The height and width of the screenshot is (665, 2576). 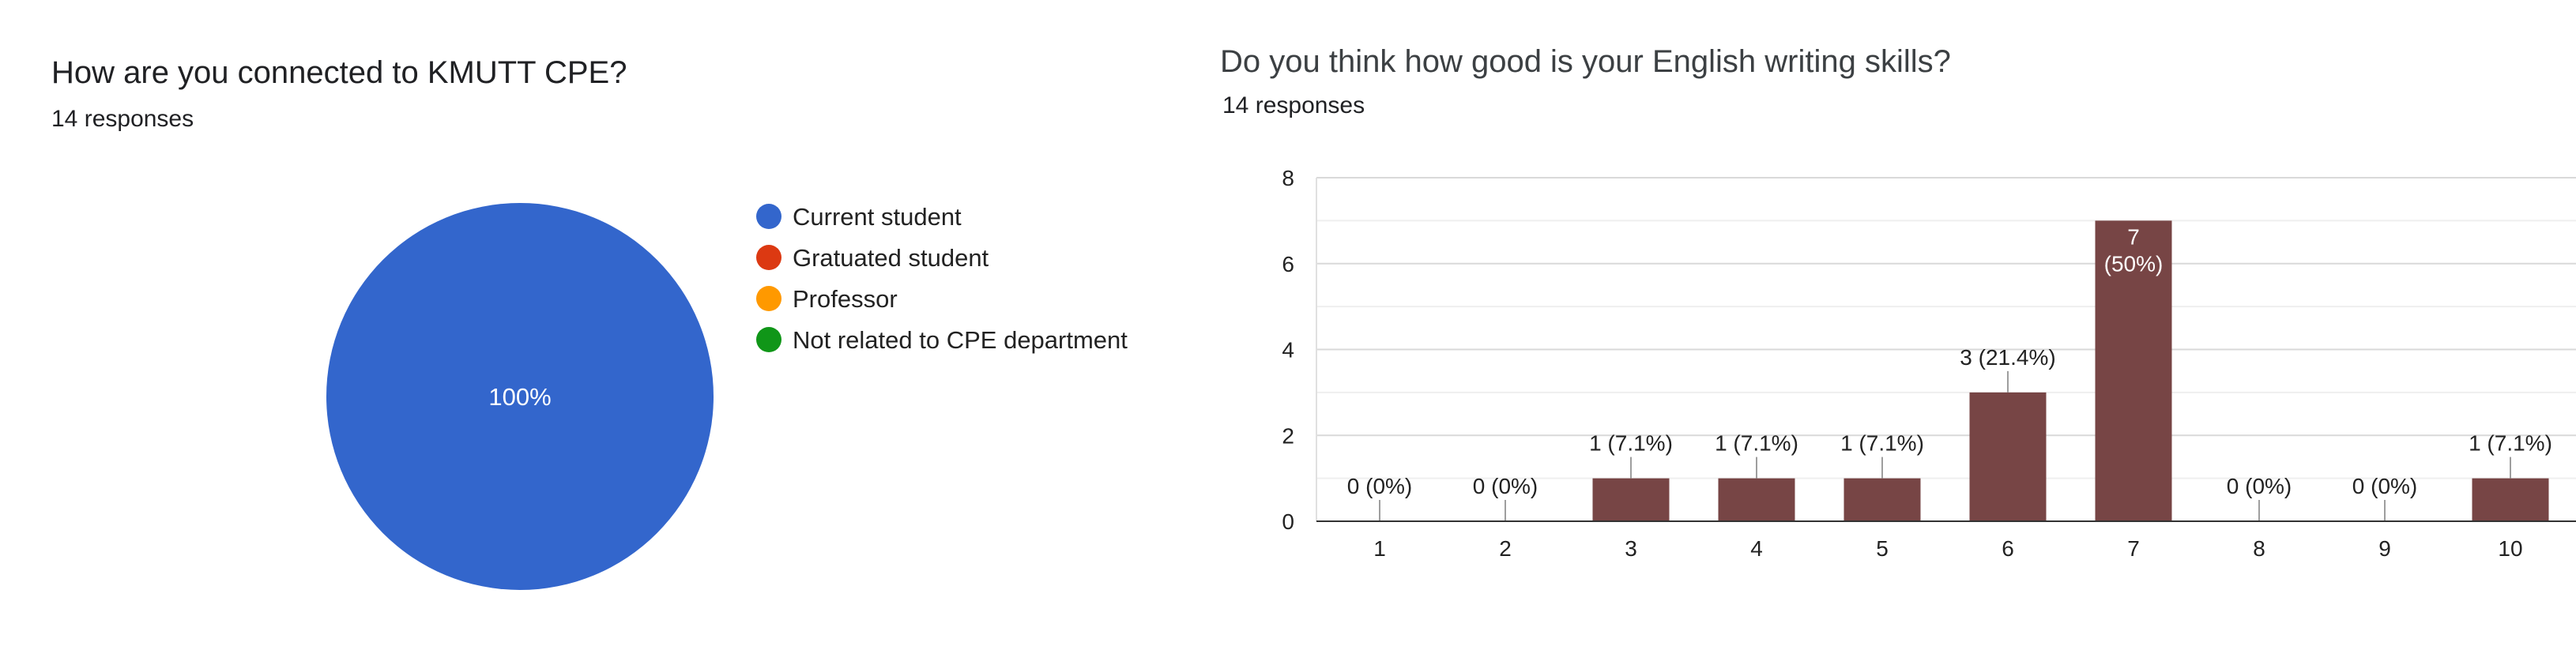 What do you see at coordinates (1505, 548) in the screenshot?
I see `x-tick-label: 2` at bounding box center [1505, 548].